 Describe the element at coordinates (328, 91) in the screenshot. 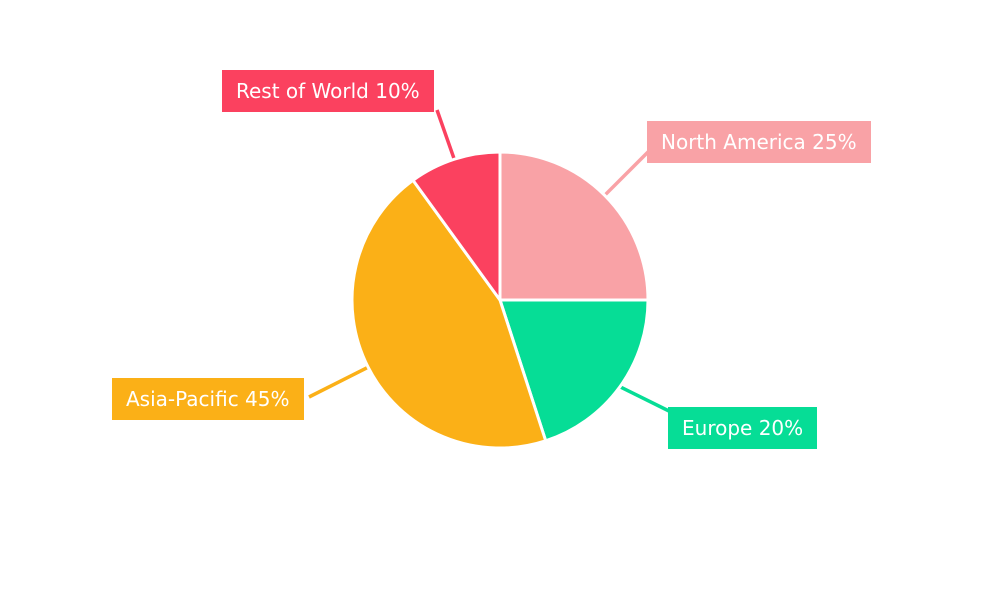

I see `callout-rest-of-world: Rest of World 10%` at that location.